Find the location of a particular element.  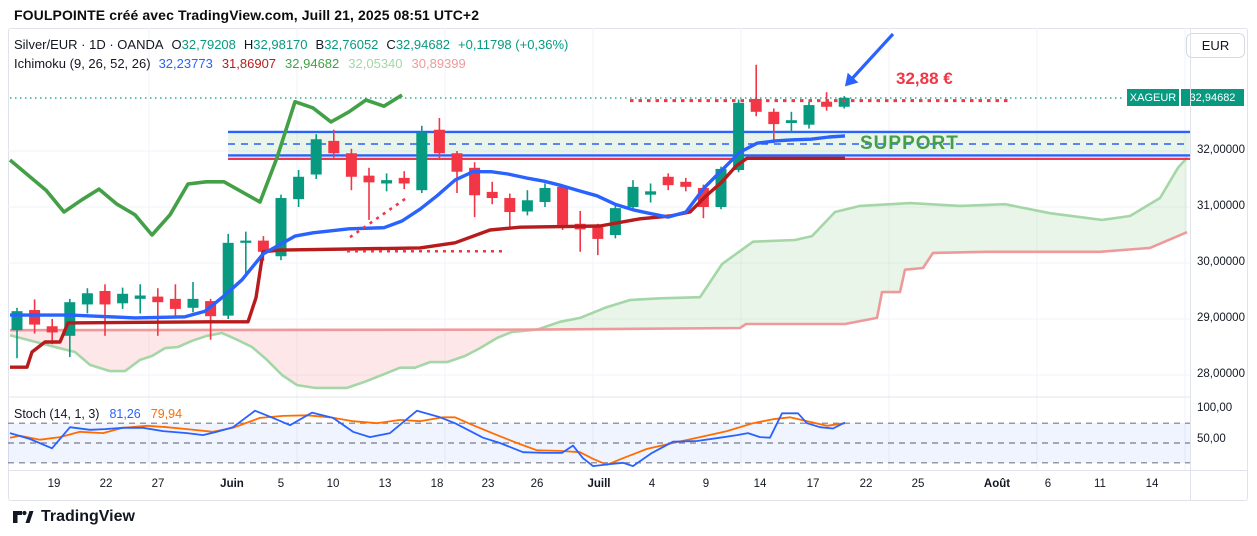

badge-price: 32,94682 is located at coordinates (1212, 97).